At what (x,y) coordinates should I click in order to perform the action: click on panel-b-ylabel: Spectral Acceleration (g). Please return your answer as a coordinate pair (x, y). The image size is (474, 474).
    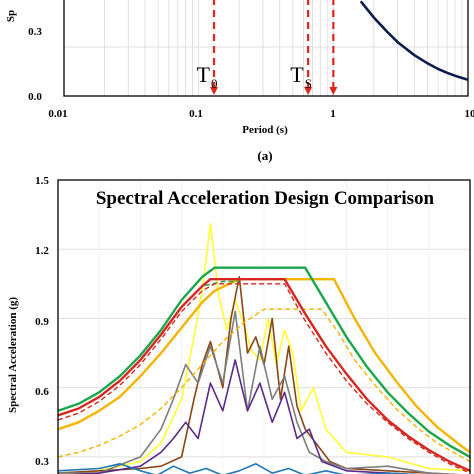
    Looking at the image, I should click on (13, 355).